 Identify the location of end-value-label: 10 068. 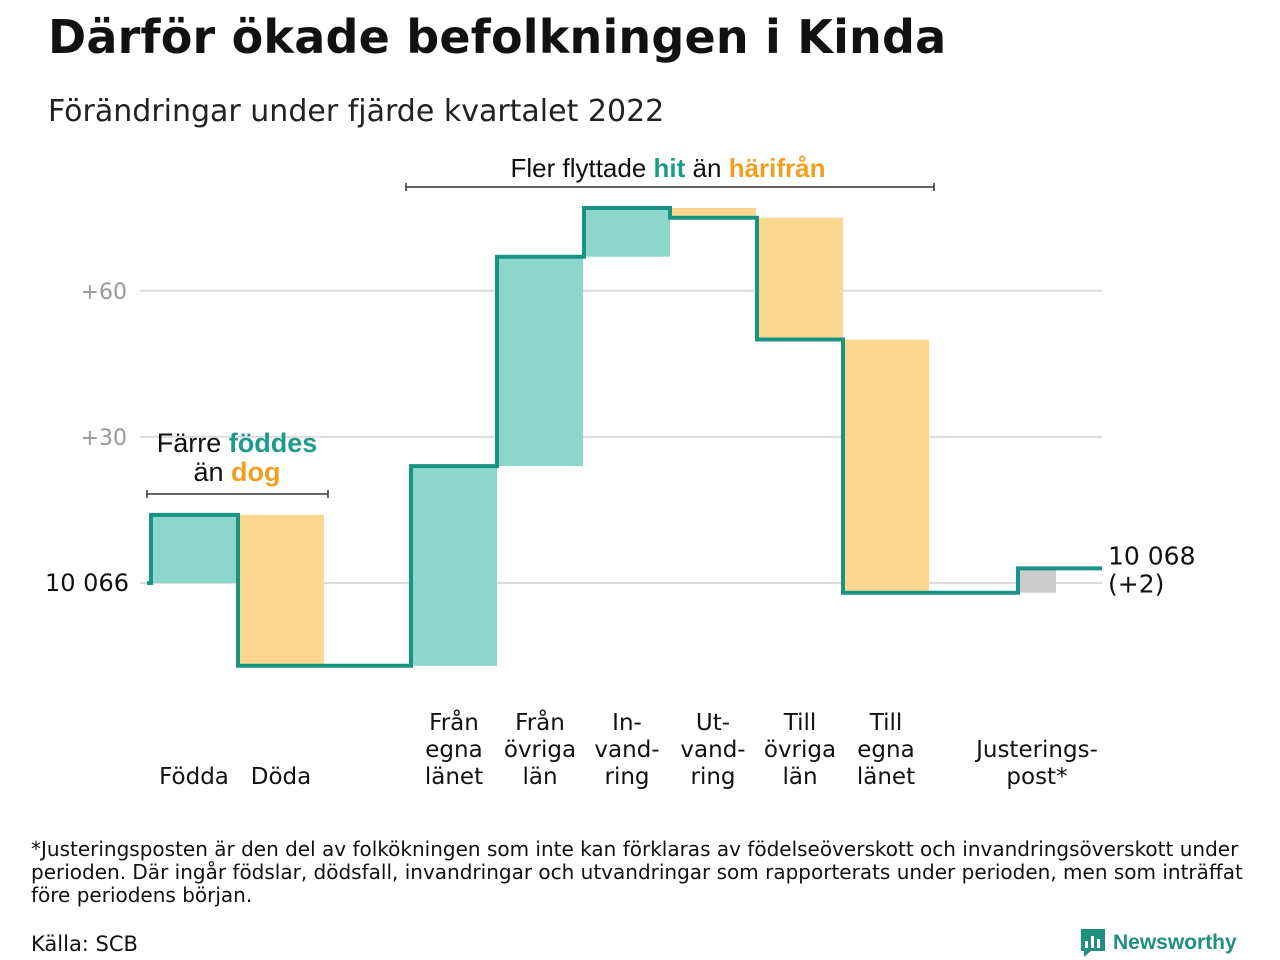
(1151, 555).